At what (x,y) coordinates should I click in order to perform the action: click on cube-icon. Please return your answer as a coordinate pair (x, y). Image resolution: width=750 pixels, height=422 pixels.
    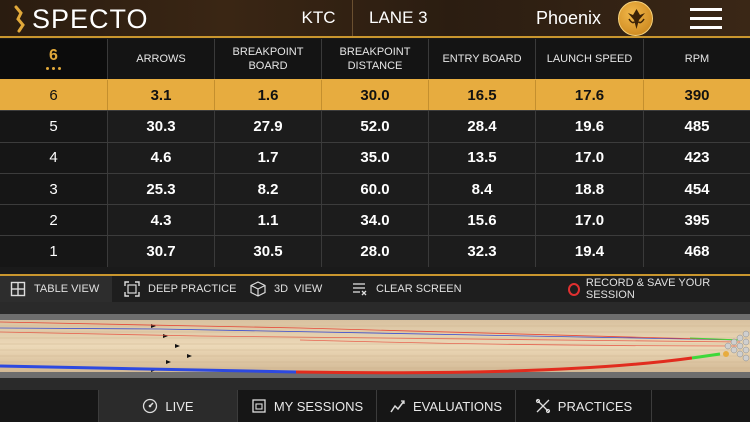
    Looking at the image, I should click on (258, 289).